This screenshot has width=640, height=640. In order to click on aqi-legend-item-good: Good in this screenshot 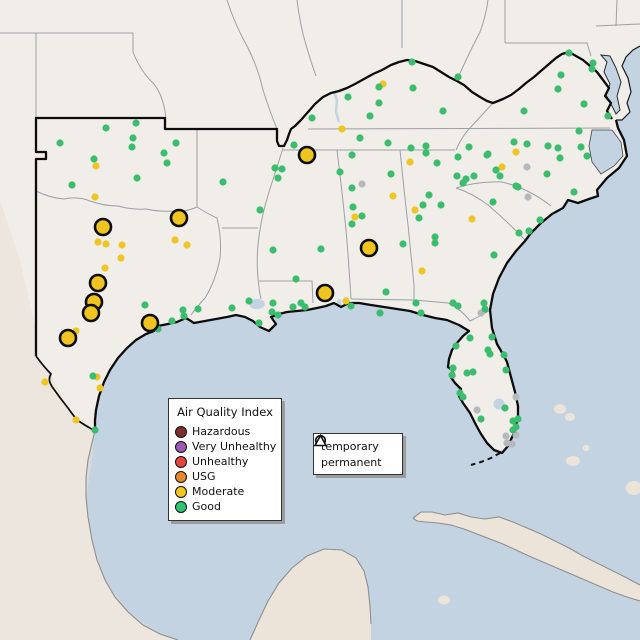, I will do `click(225, 506)`.